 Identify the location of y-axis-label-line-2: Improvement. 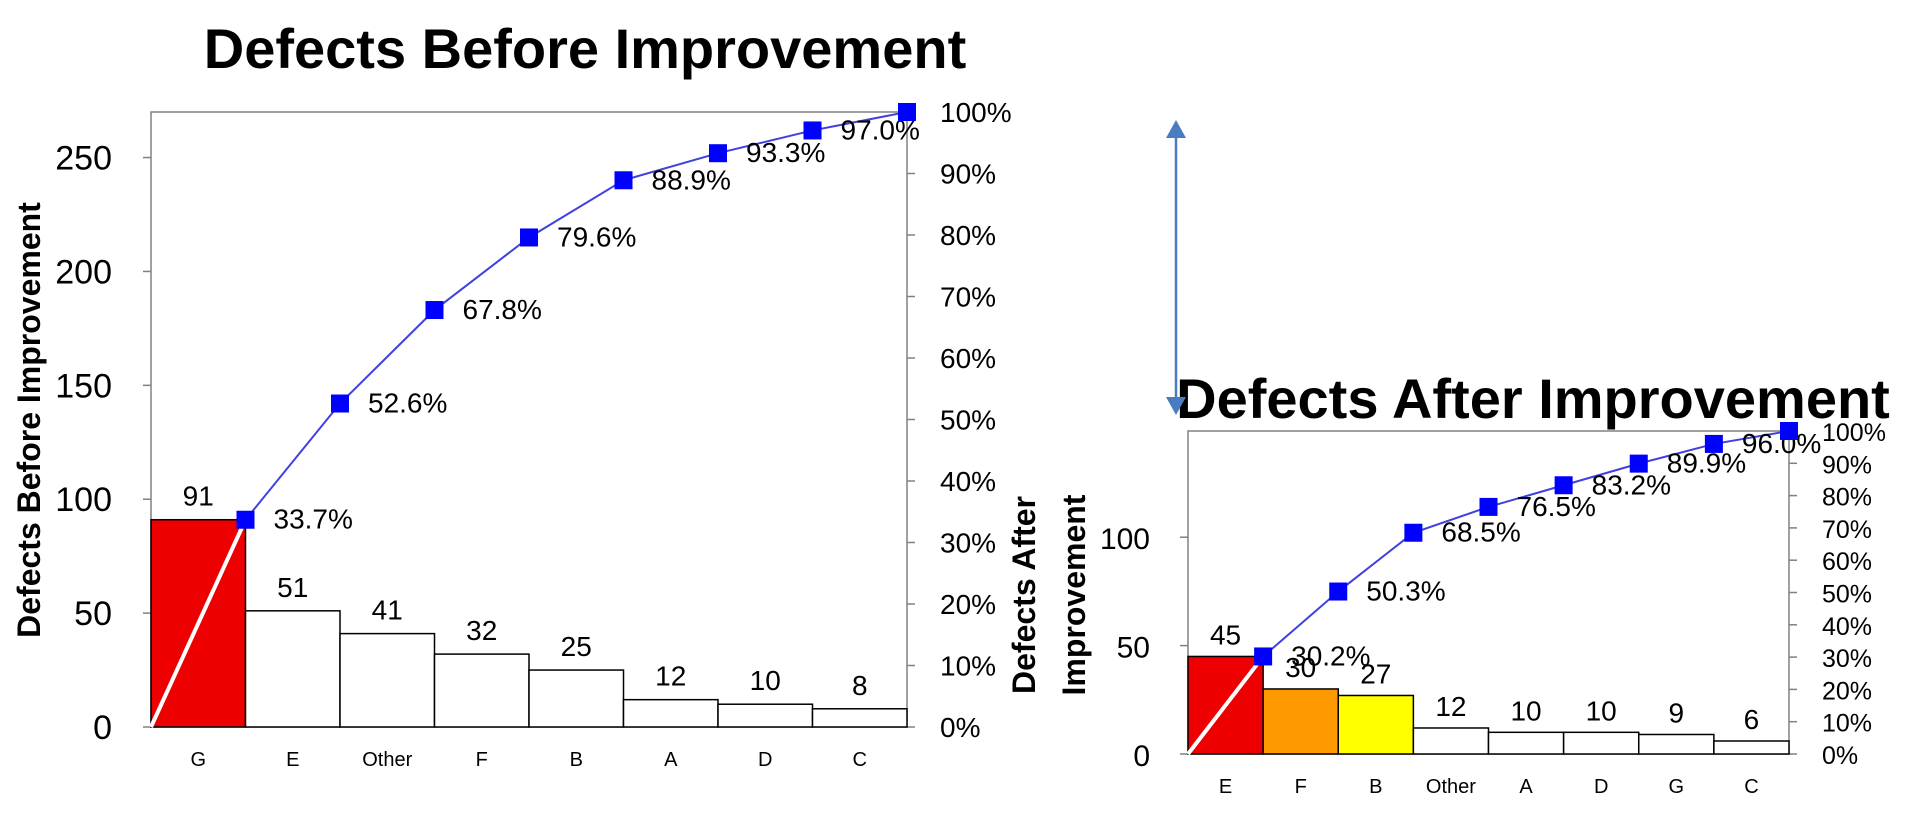
(1074, 594).